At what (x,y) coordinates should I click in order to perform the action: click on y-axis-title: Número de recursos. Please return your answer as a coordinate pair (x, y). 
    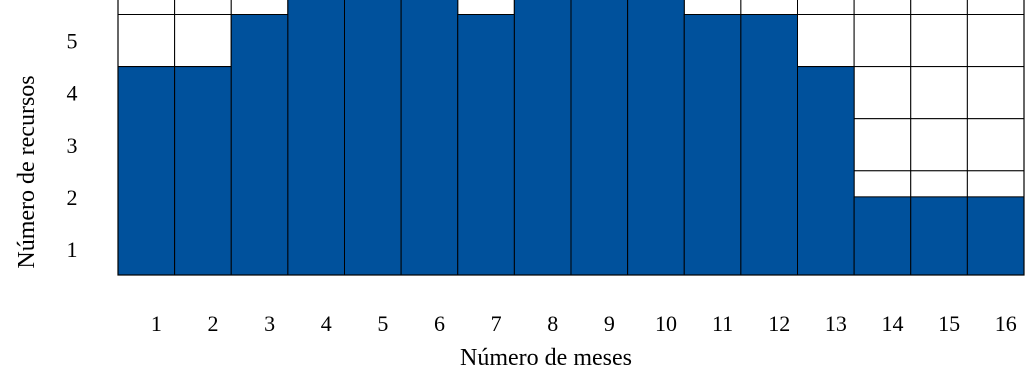
    Looking at the image, I should click on (27, 171).